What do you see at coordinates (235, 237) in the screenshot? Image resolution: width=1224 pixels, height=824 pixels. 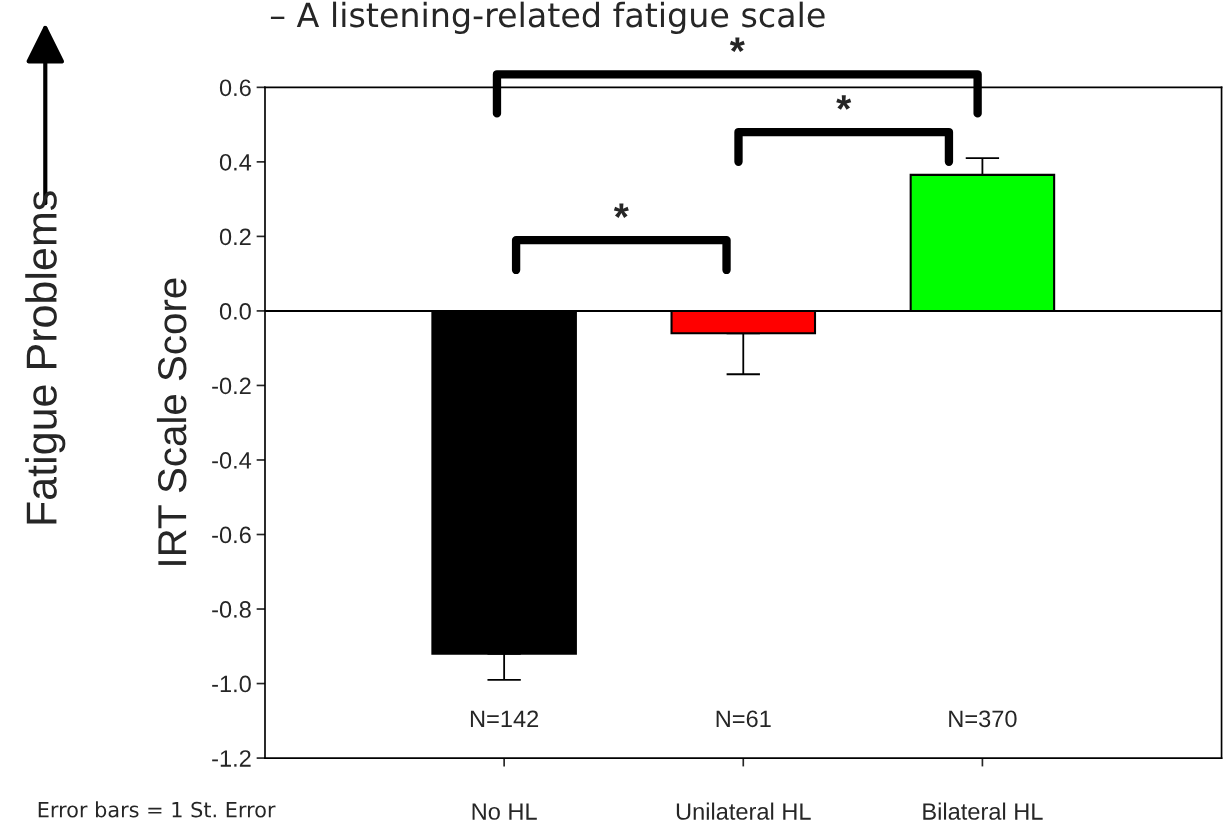 I see `y-tick-label: 0.2` at bounding box center [235, 237].